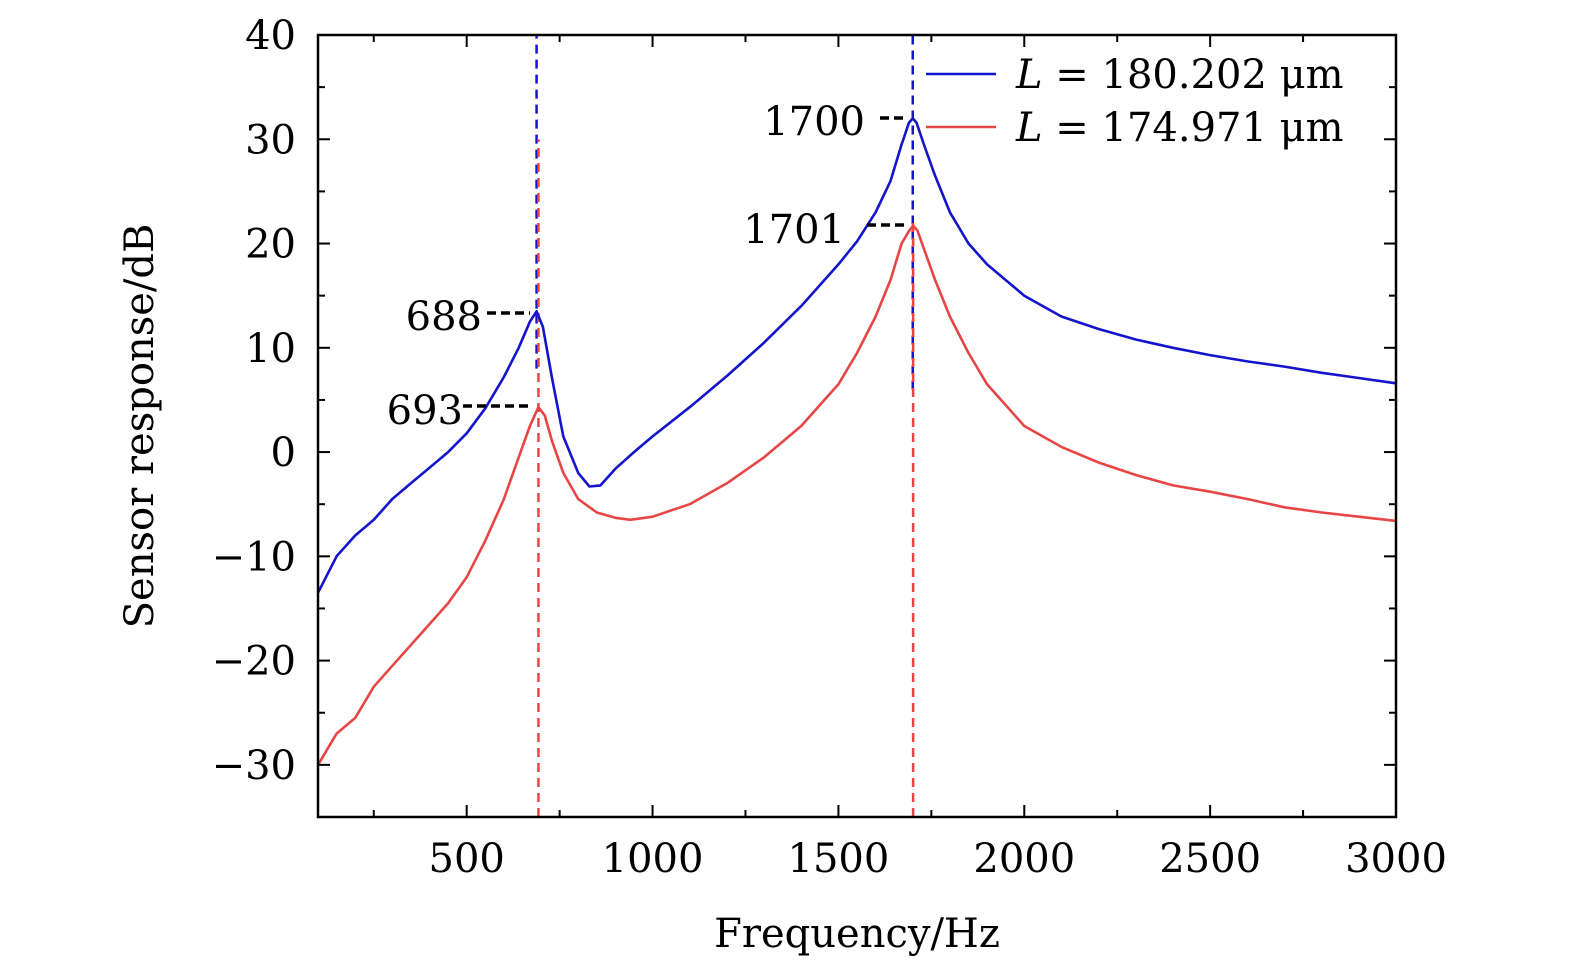  Describe the element at coordinates (254, 662) in the screenshot. I see `y-tick-label: −20` at that location.